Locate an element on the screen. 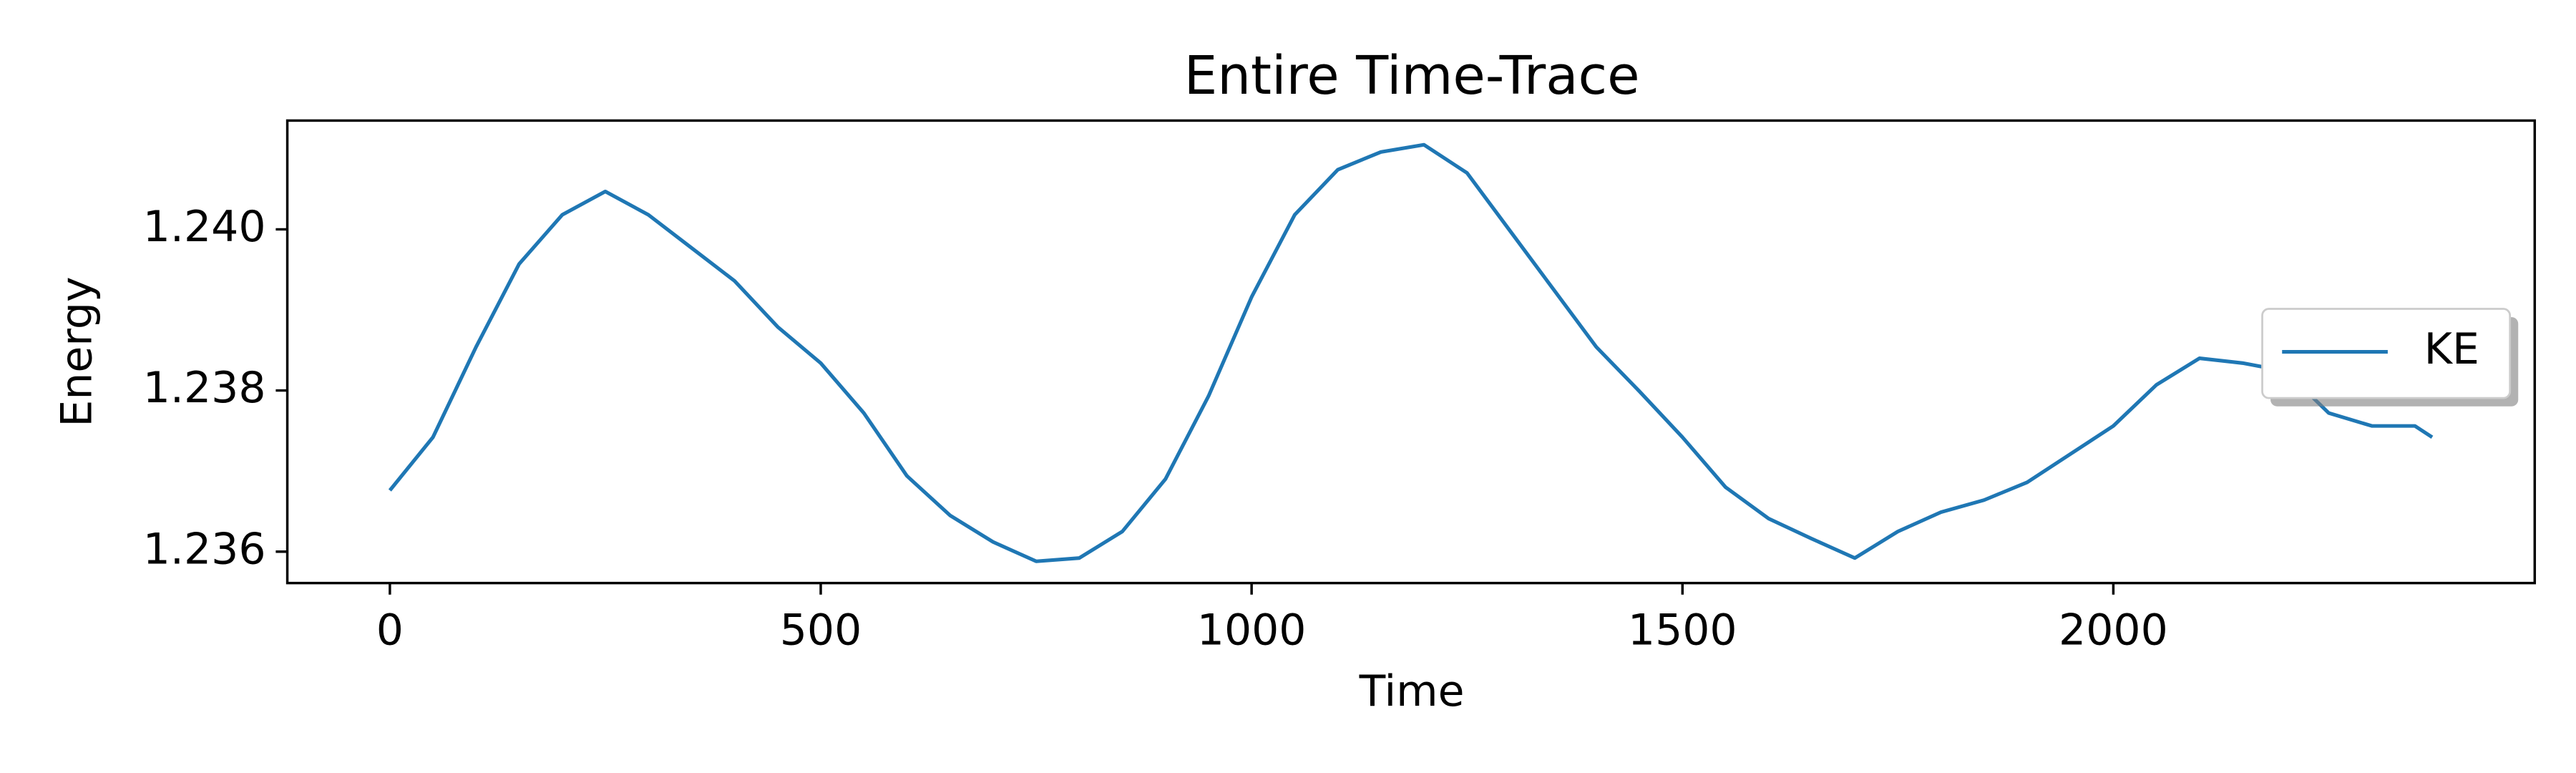  y-tick-label: 1.236 is located at coordinates (204, 549).